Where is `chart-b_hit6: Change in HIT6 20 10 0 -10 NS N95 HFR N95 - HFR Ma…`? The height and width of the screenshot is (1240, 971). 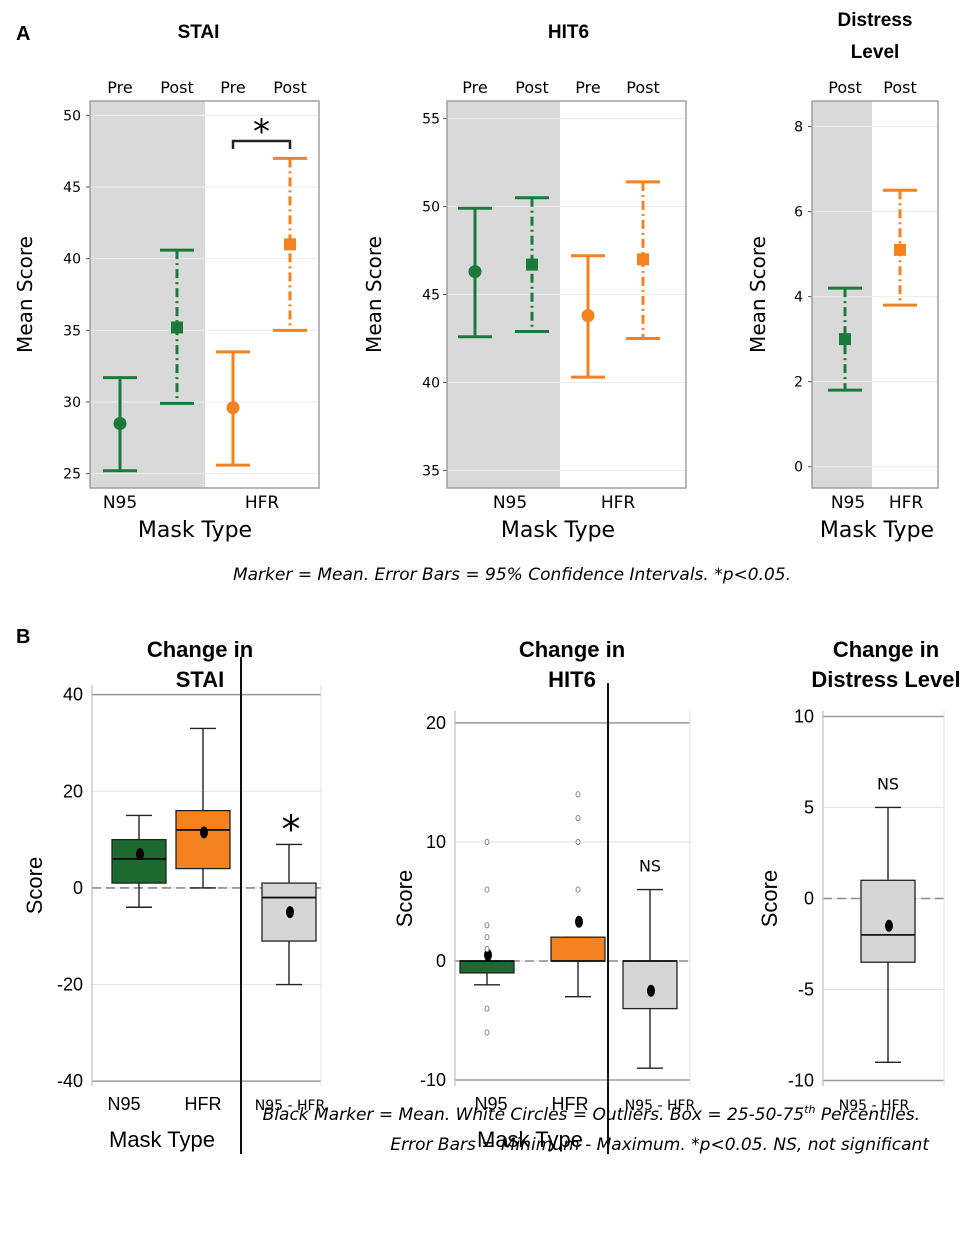
chart-b_hit6: Change in HIT6 20 10 0 -10 NS N95 HFR N95 - HFR Ma… is located at coordinates (544, 895).